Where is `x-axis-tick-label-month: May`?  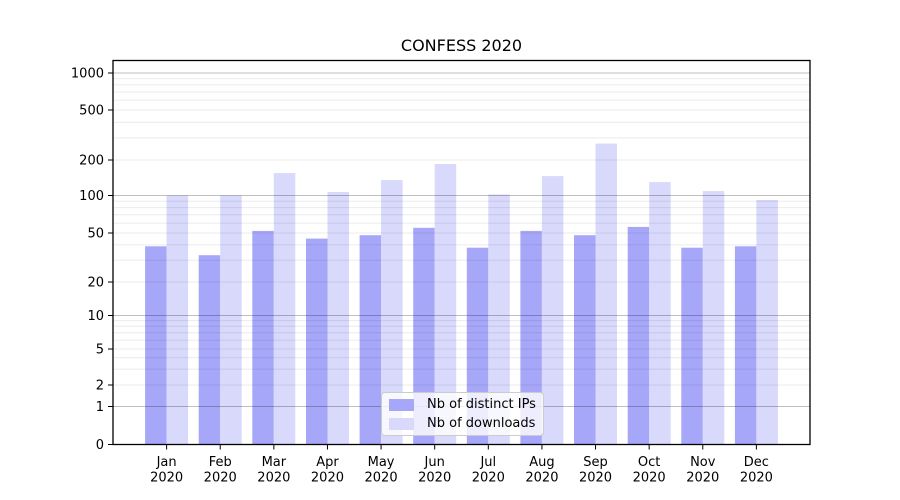 x-axis-tick-label-month: May is located at coordinates (381, 462).